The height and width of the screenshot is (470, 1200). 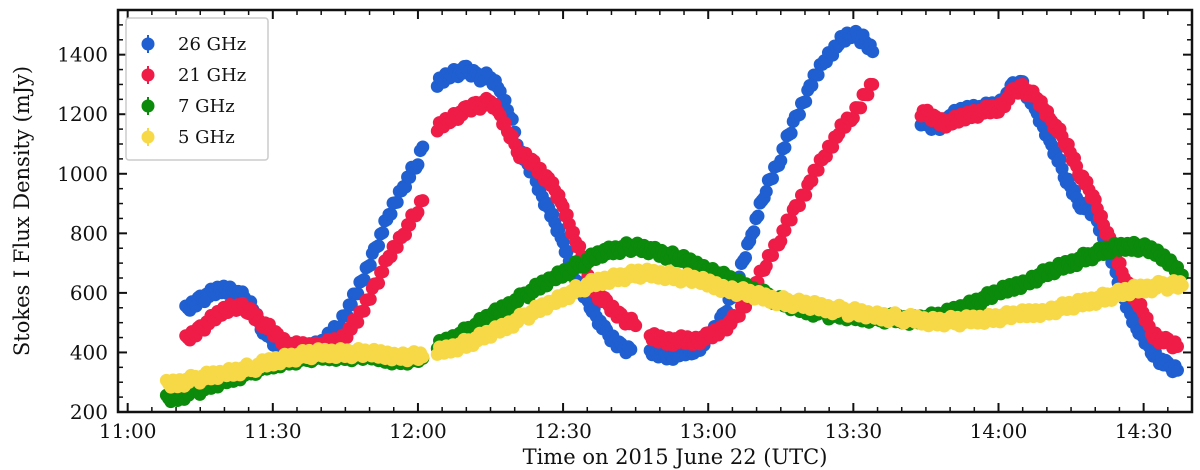 I want to click on x-axis-label: Time on 2015 June 22 (UTC), so click(x=675, y=457).